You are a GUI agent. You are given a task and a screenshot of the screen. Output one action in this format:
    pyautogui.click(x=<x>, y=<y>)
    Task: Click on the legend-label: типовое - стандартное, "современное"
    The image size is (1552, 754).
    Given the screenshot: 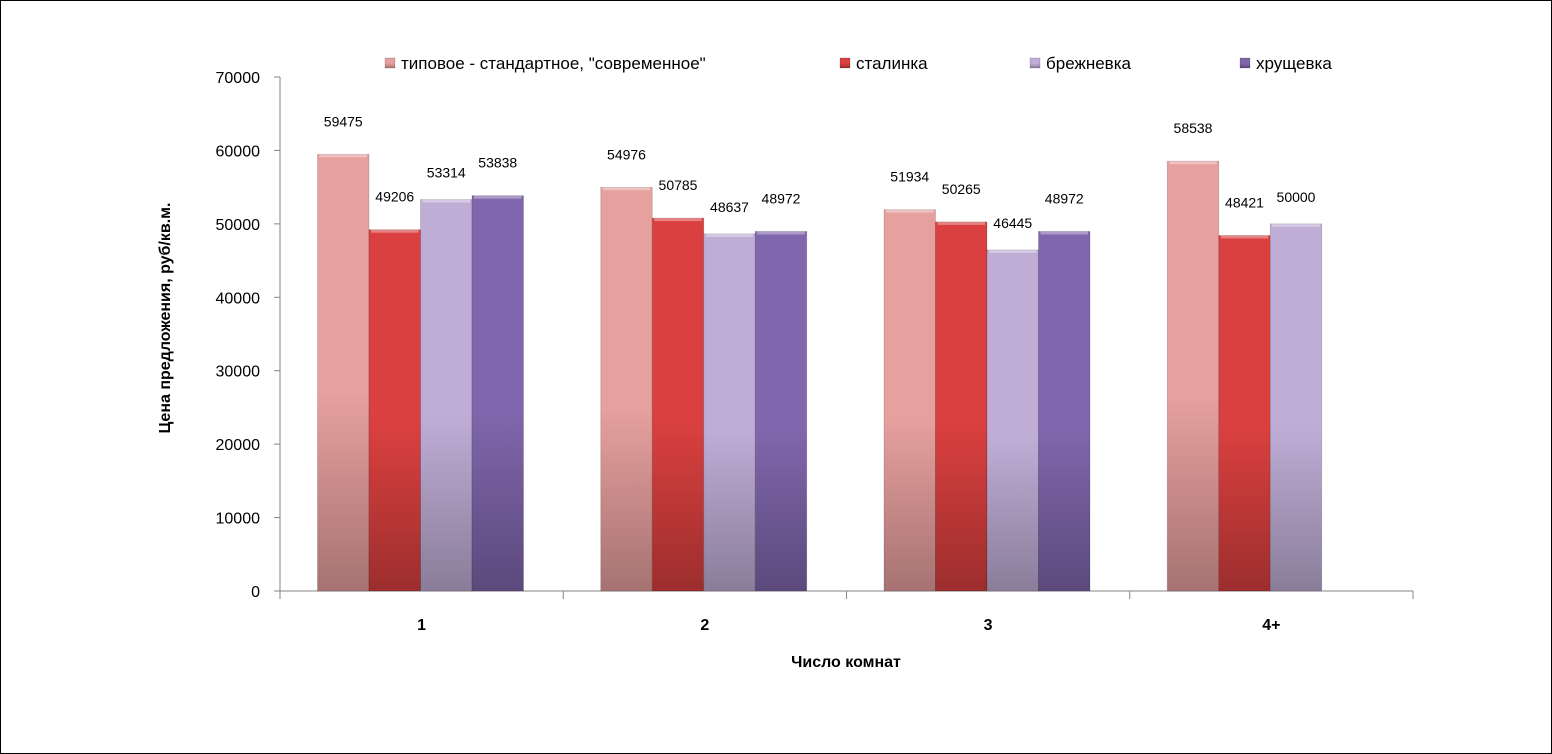 What is the action you would take?
    pyautogui.click(x=553, y=63)
    